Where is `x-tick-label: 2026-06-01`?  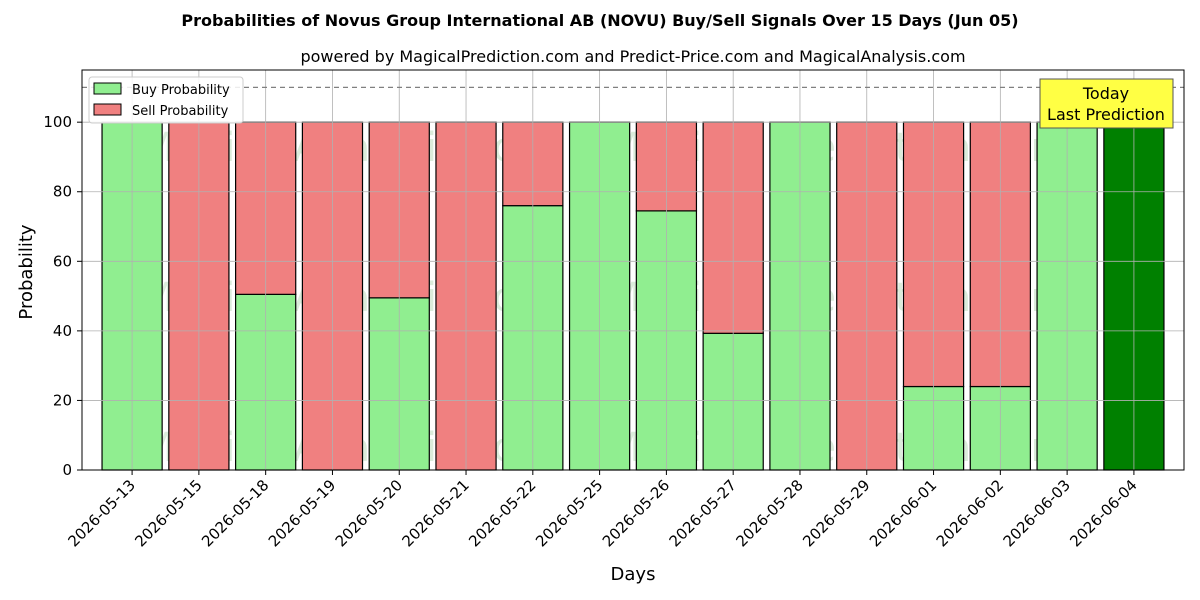
x-tick-label: 2026-06-01 is located at coordinates (903, 513).